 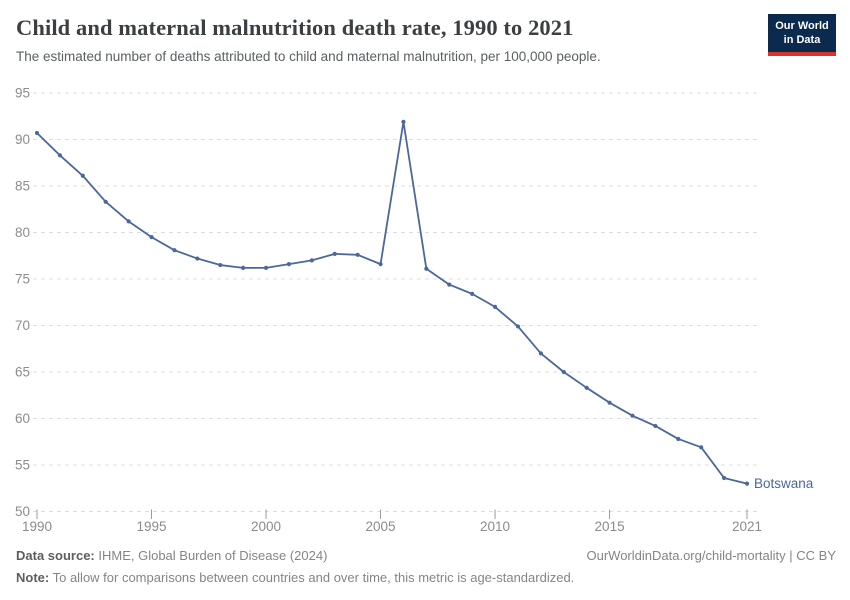 I want to click on y-tick-label: 55, so click(x=22, y=465).